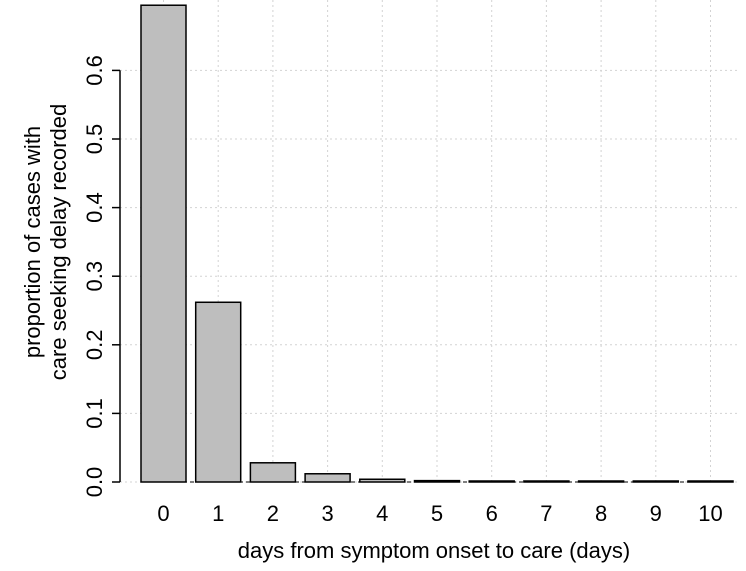 The image size is (746, 571). I want to click on x-tick-label-3: 3, so click(327, 513).